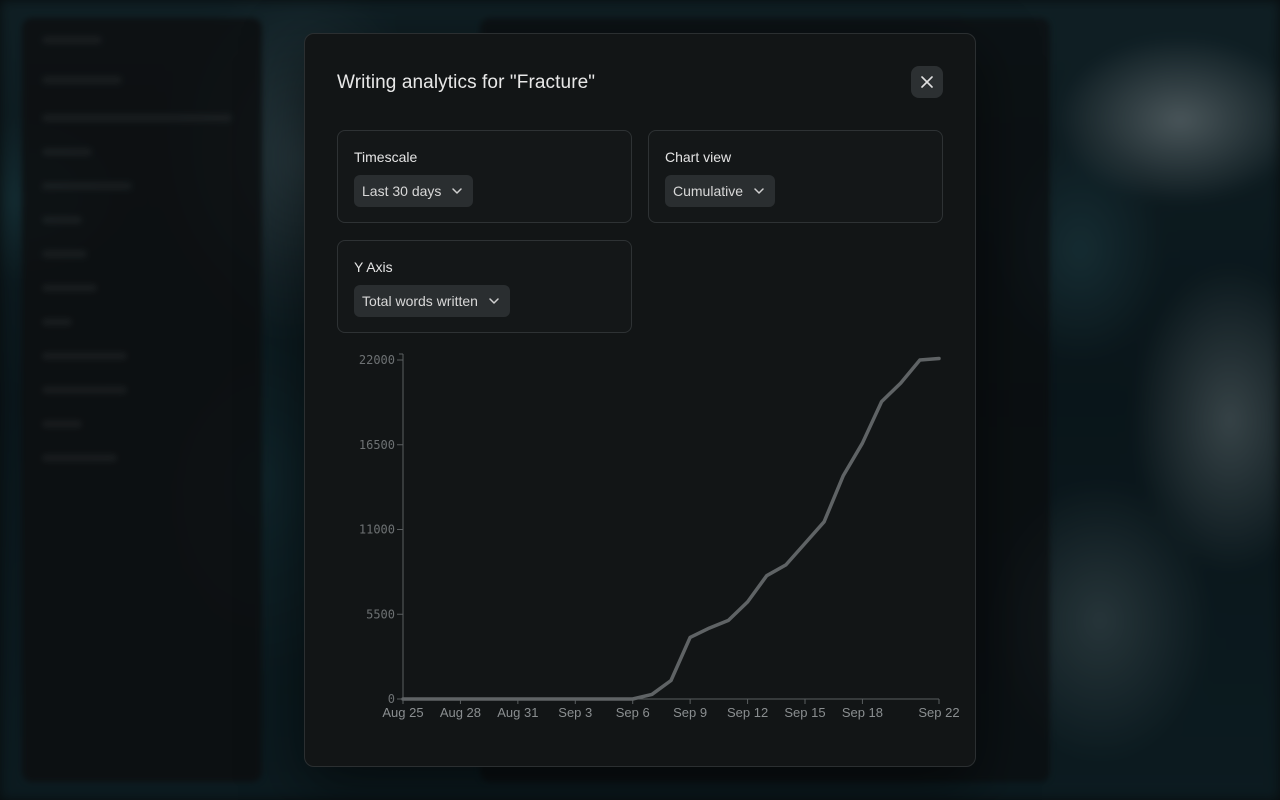 This screenshot has height=800, width=1280. What do you see at coordinates (373, 267) in the screenshot?
I see `y-axis-label: Y Axis` at bounding box center [373, 267].